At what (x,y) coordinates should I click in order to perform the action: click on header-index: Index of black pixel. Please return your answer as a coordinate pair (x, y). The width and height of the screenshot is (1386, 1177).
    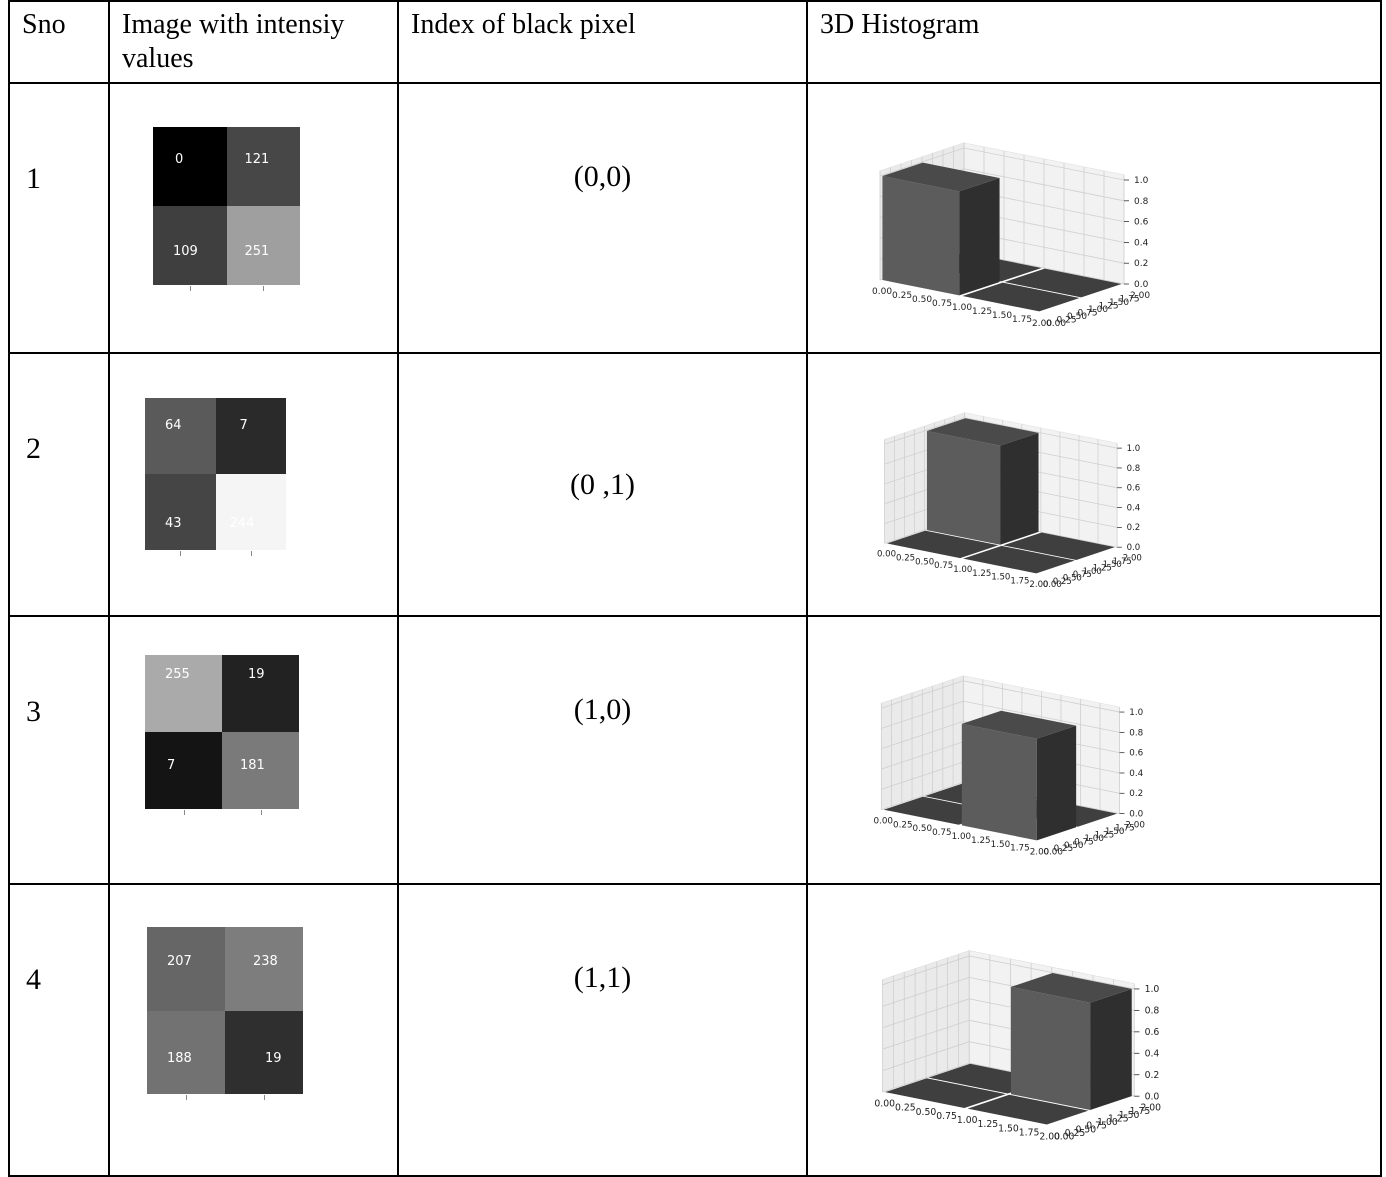
    Looking at the image, I should click on (602, 42).